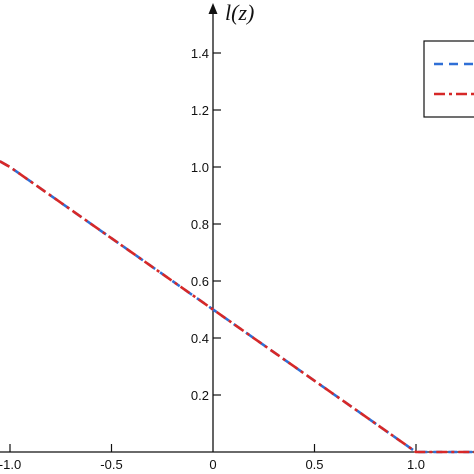  What do you see at coordinates (239, 12) in the screenshot?
I see `y-axis-label: l(z)` at bounding box center [239, 12].